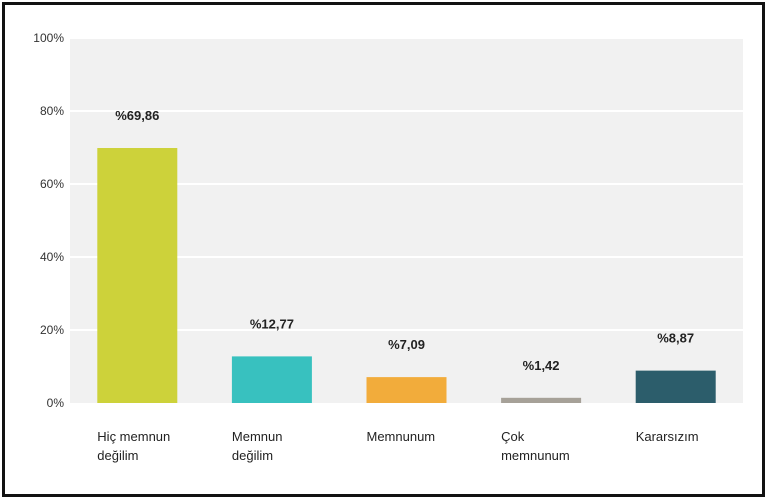  I want to click on x-tick-label: Memnunum, so click(401, 436).